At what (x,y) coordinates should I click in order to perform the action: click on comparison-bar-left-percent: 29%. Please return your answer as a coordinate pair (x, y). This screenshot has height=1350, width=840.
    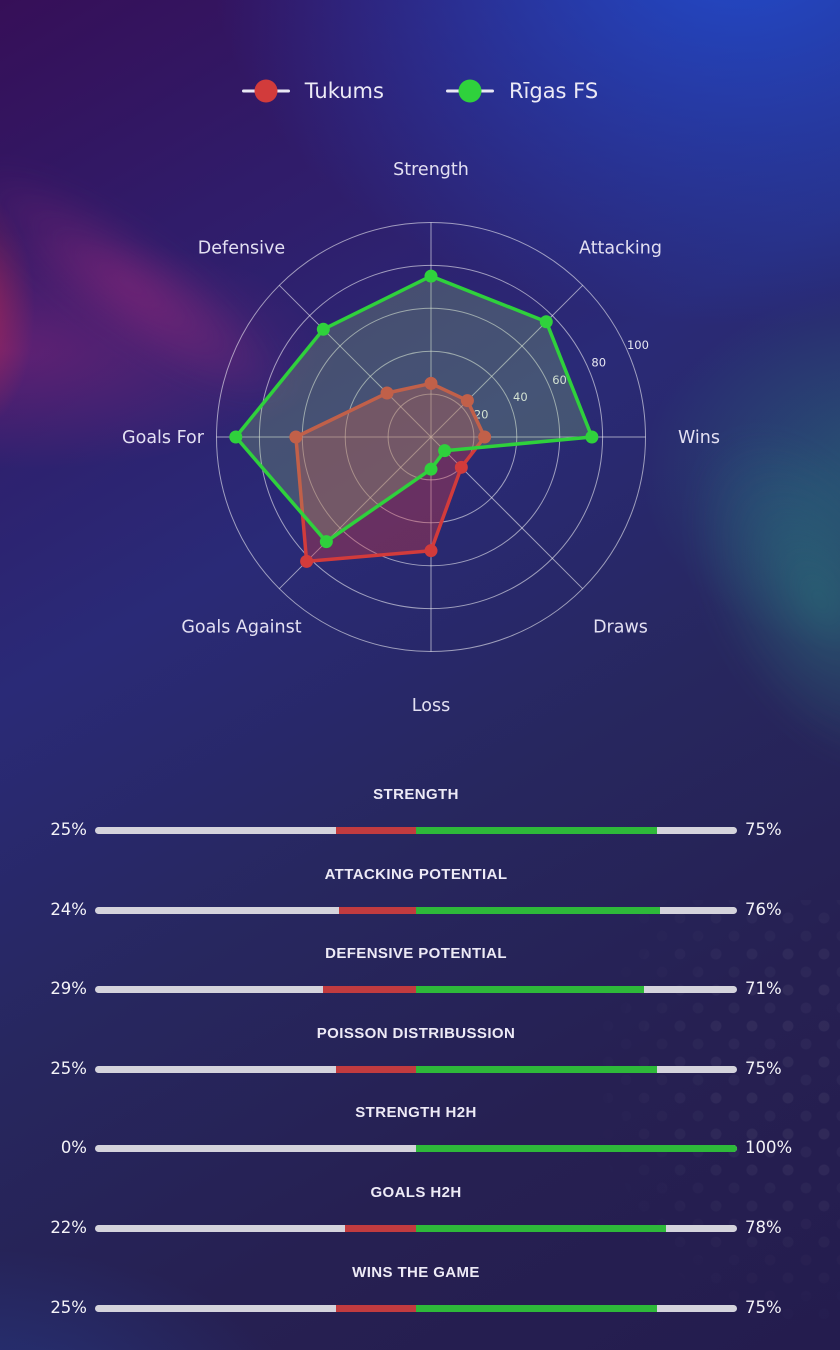
    Looking at the image, I should click on (68, 989).